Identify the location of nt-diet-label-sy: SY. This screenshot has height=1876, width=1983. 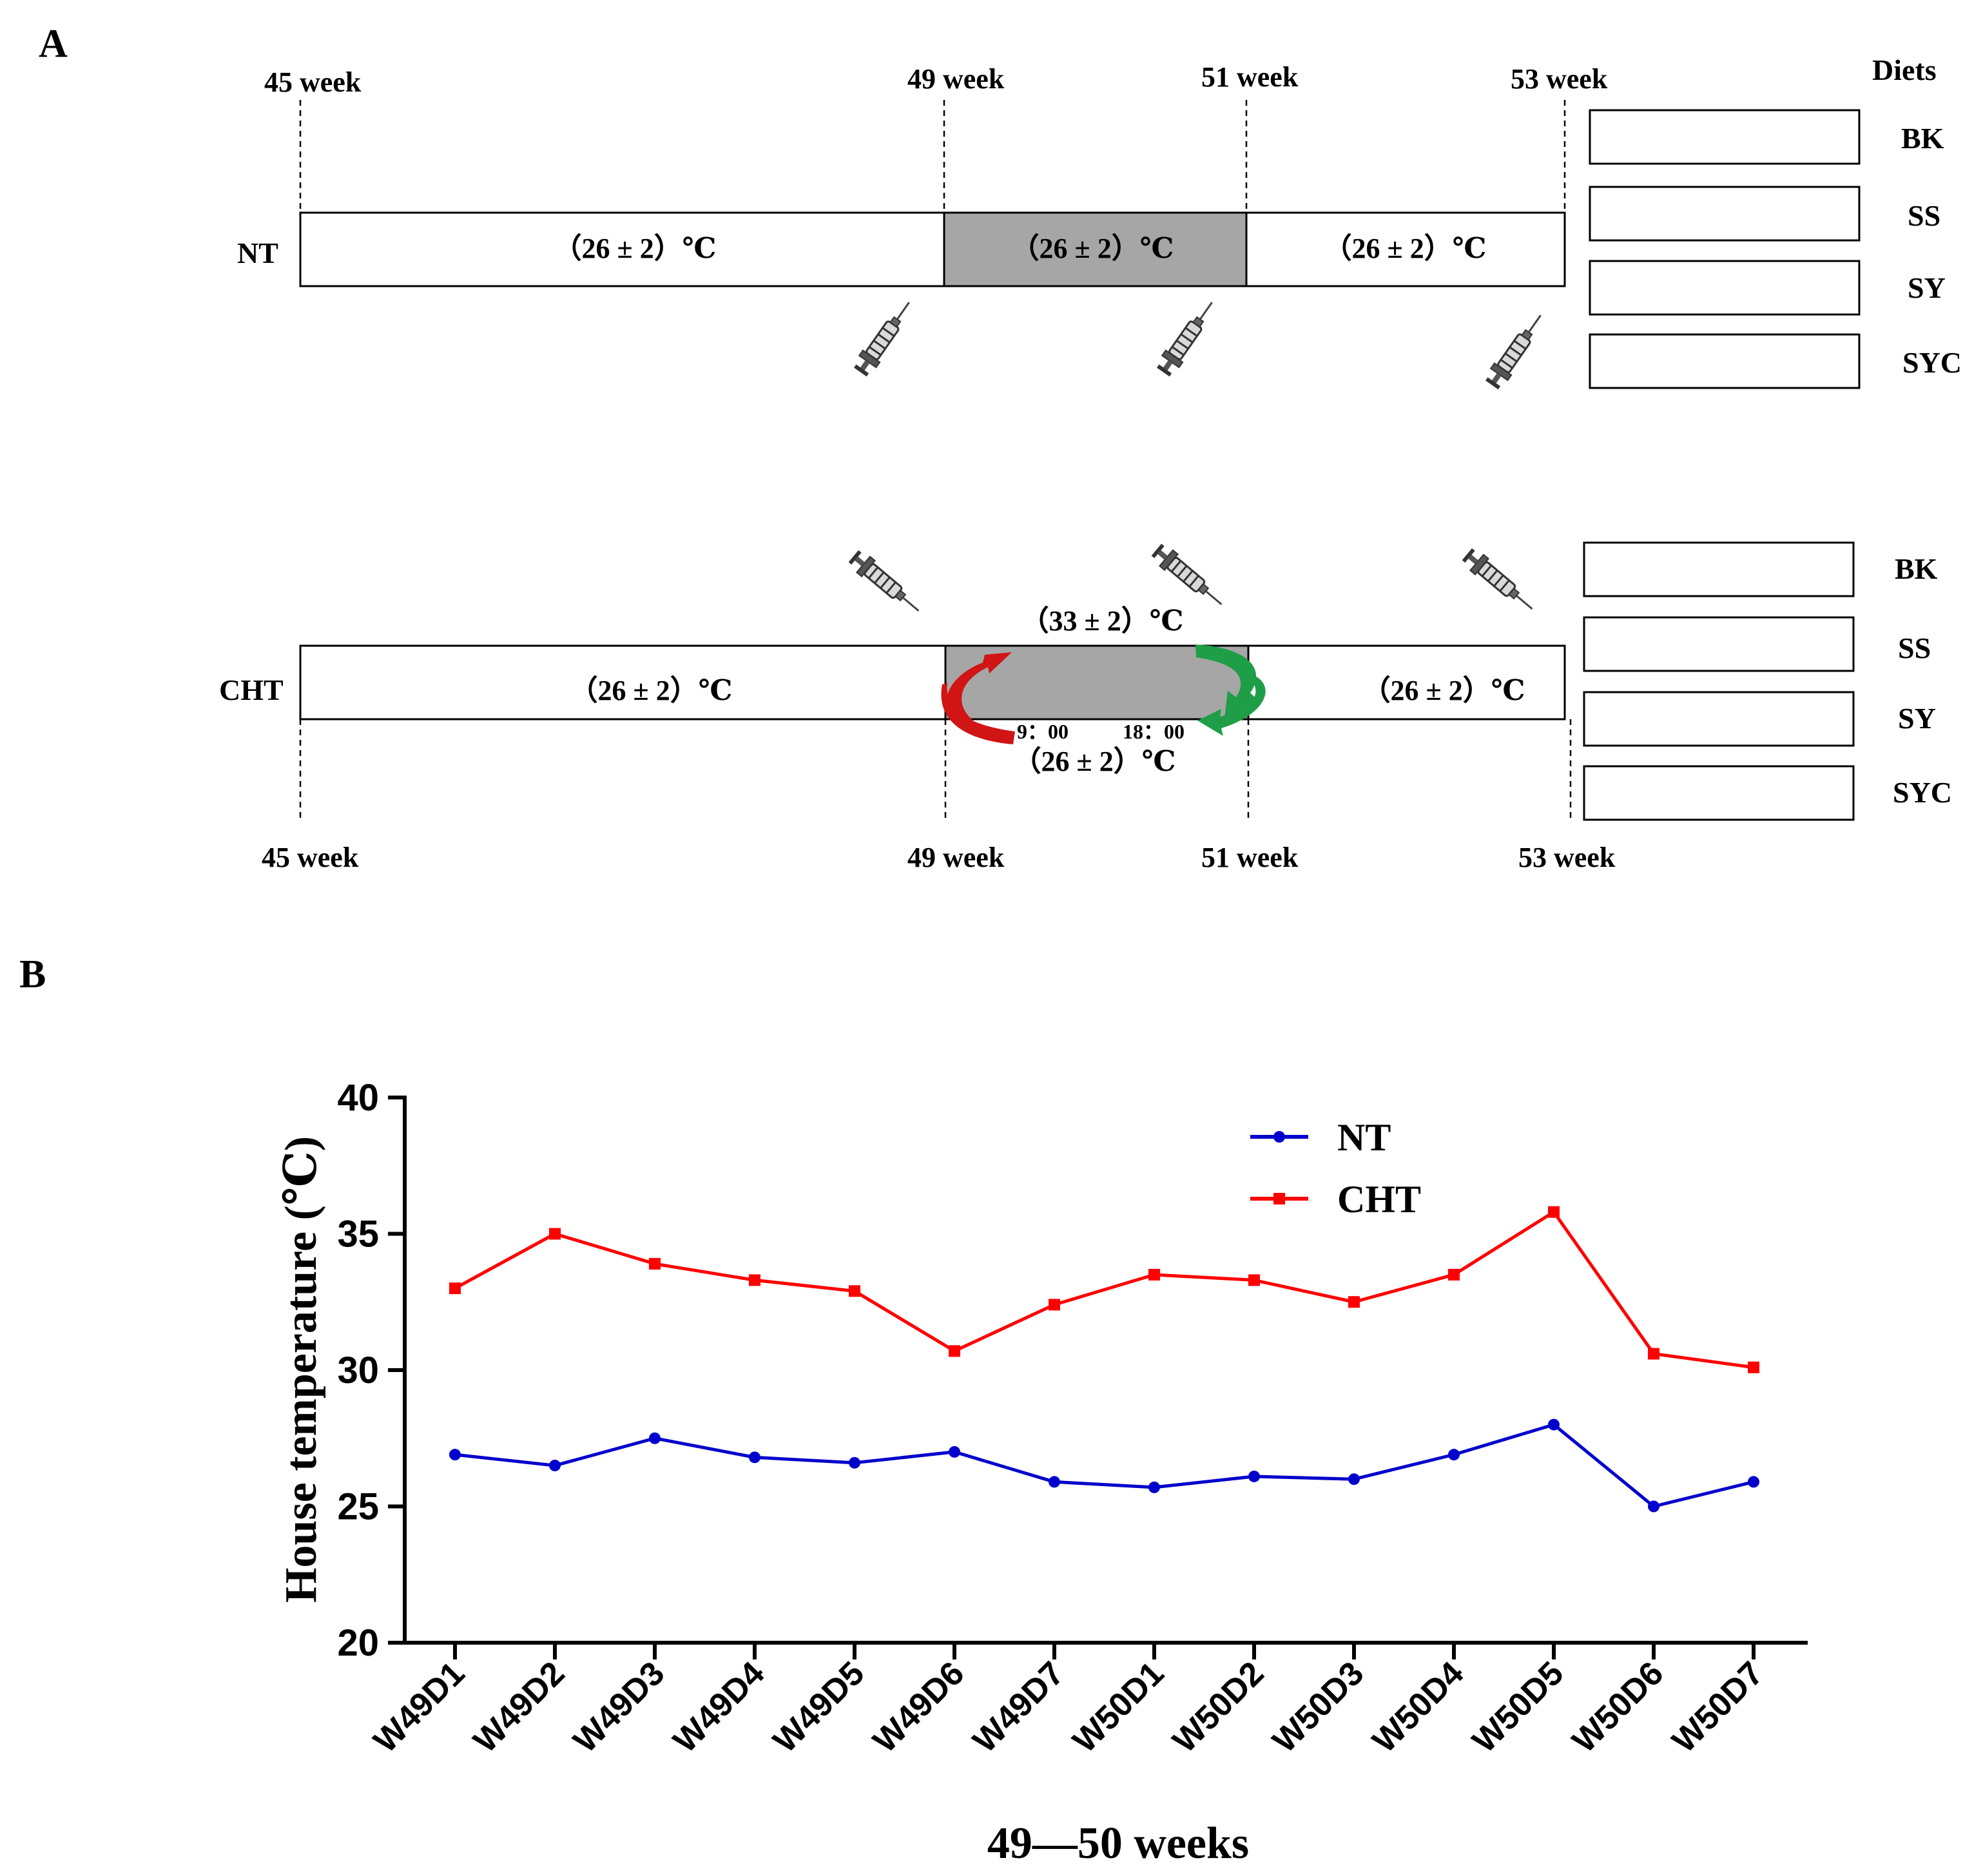
(1927, 287).